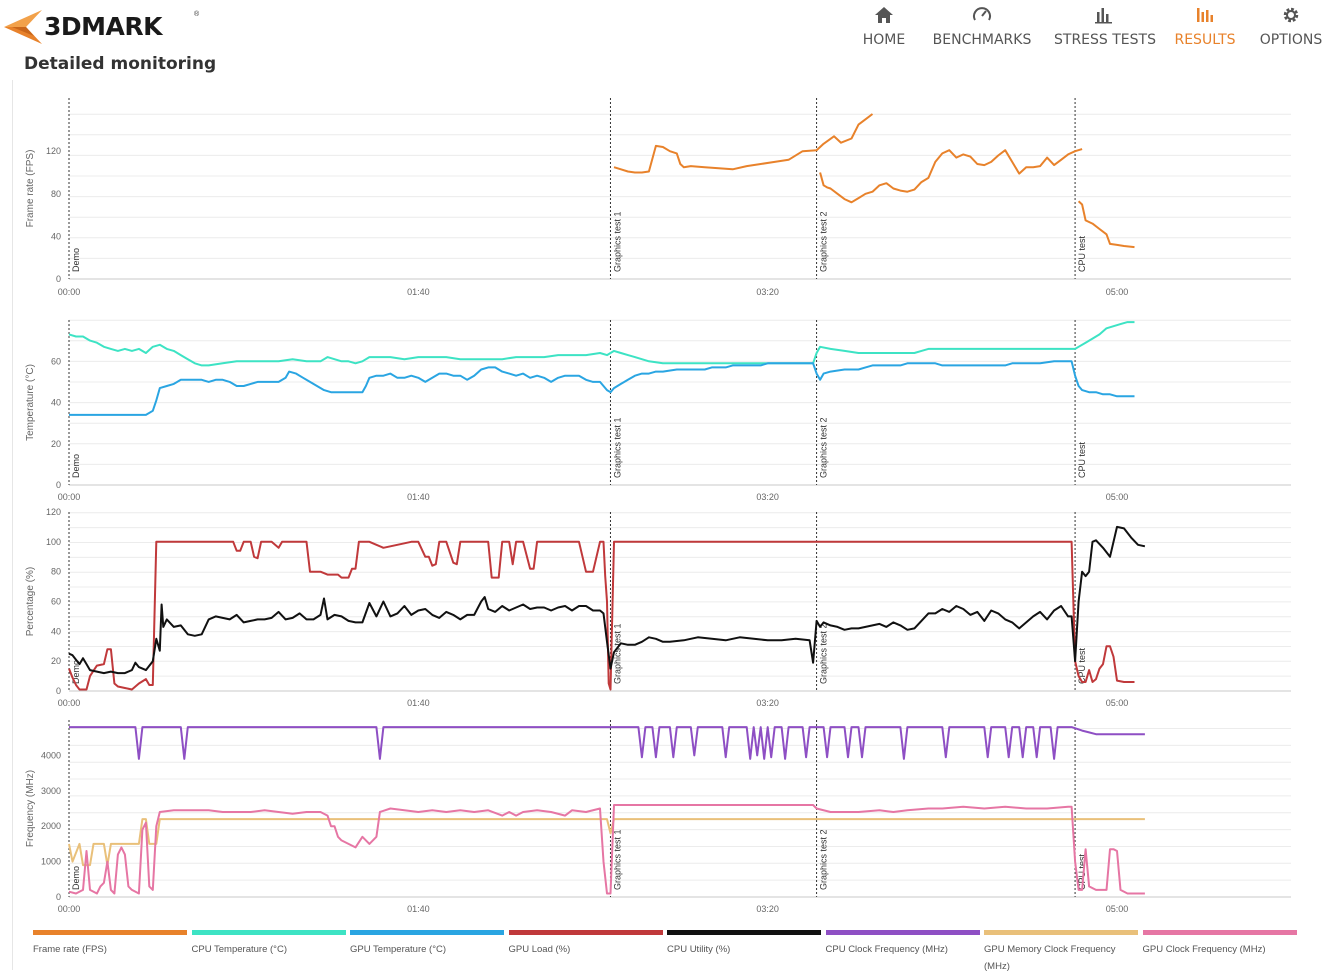  What do you see at coordinates (51, 826) in the screenshot?
I see `y-tick-label: 2000` at bounding box center [51, 826].